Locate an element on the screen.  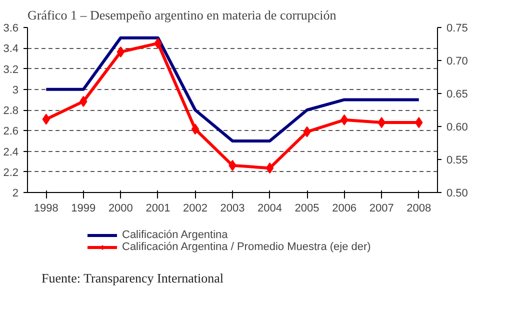
y-tick-label: 3.6 is located at coordinates (11, 28).